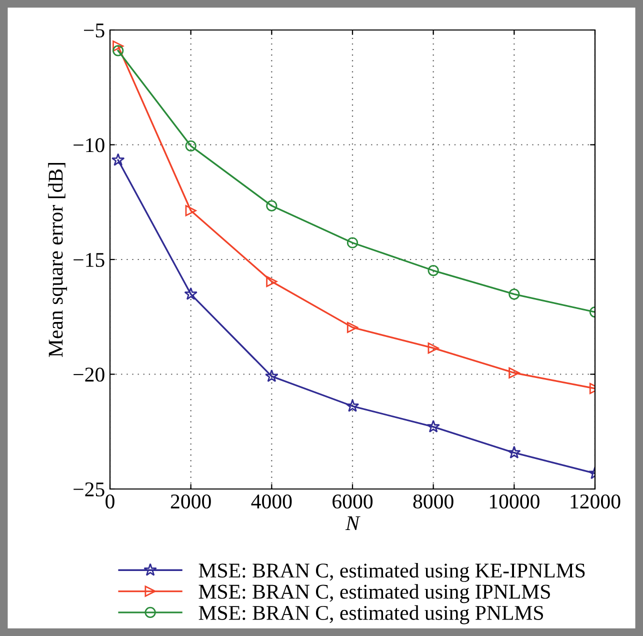 This screenshot has width=643, height=636. What do you see at coordinates (190, 501) in the screenshot?
I see `x-tick-label: 2000` at bounding box center [190, 501].